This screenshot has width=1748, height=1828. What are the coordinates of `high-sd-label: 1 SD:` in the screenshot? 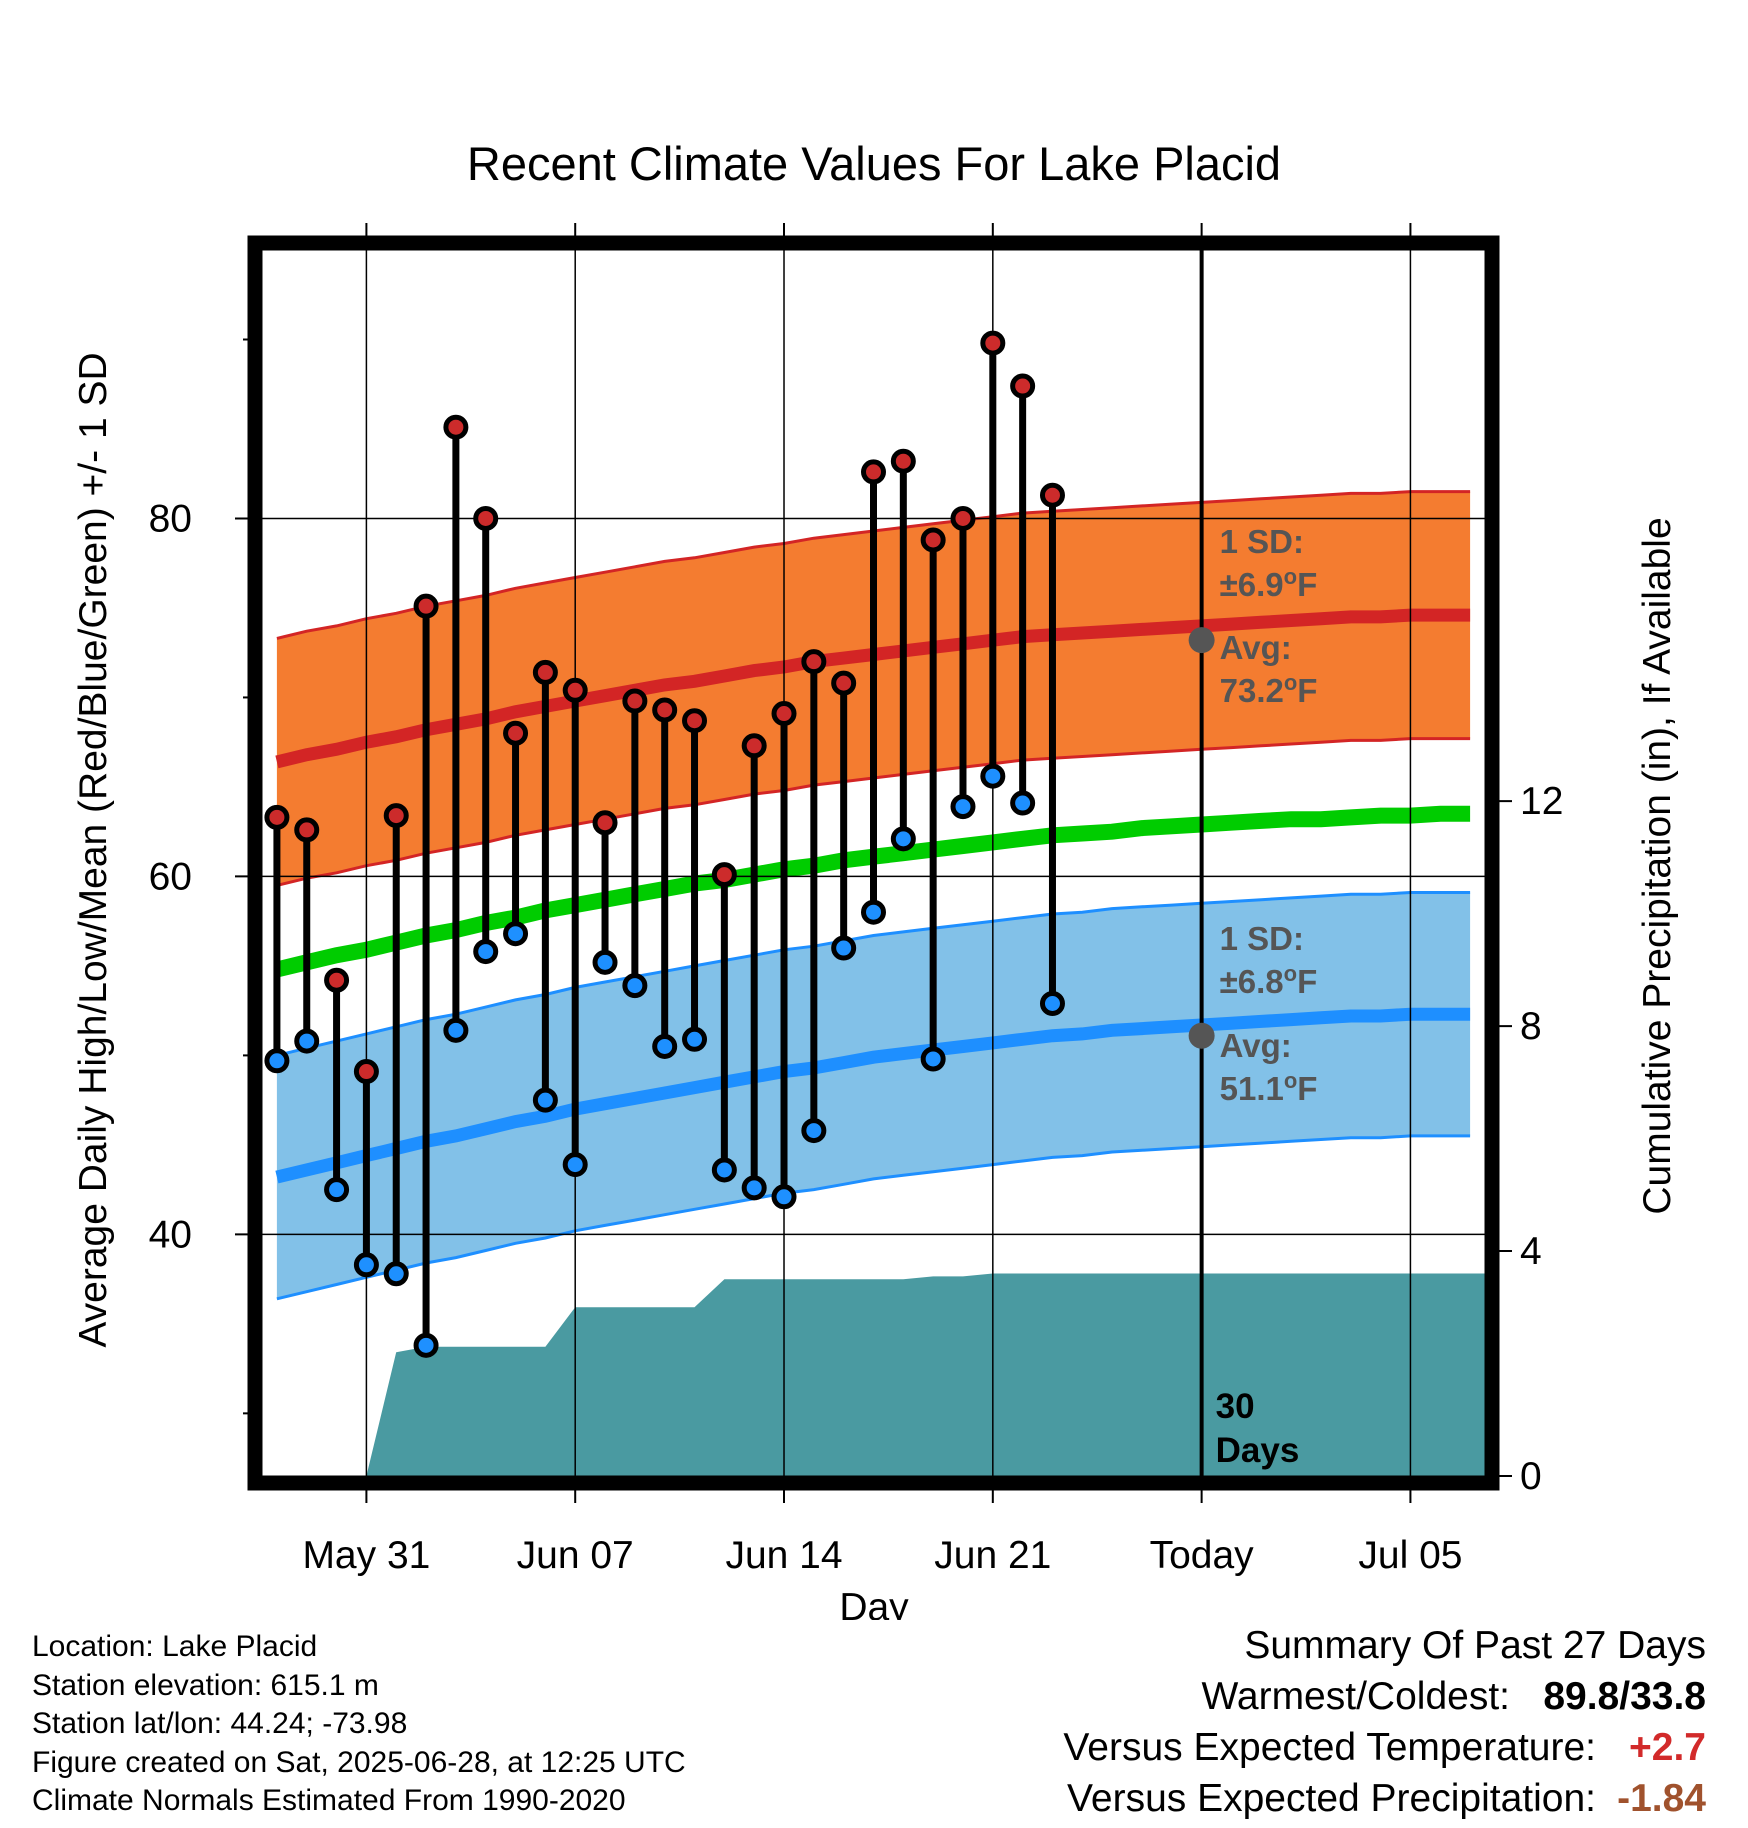 It's located at (1262, 541).